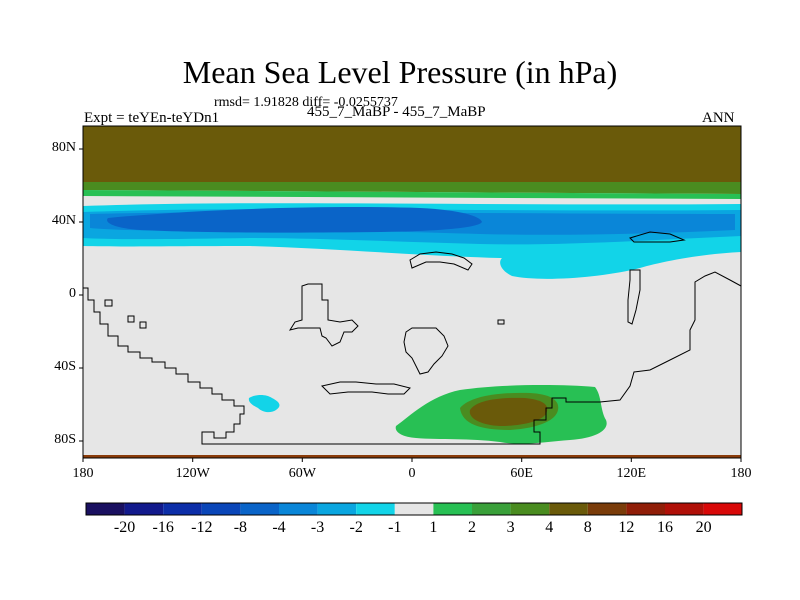 This screenshot has height=600, width=800. Describe the element at coordinates (665, 527) in the screenshot. I see `colorbar-label: 16` at that location.